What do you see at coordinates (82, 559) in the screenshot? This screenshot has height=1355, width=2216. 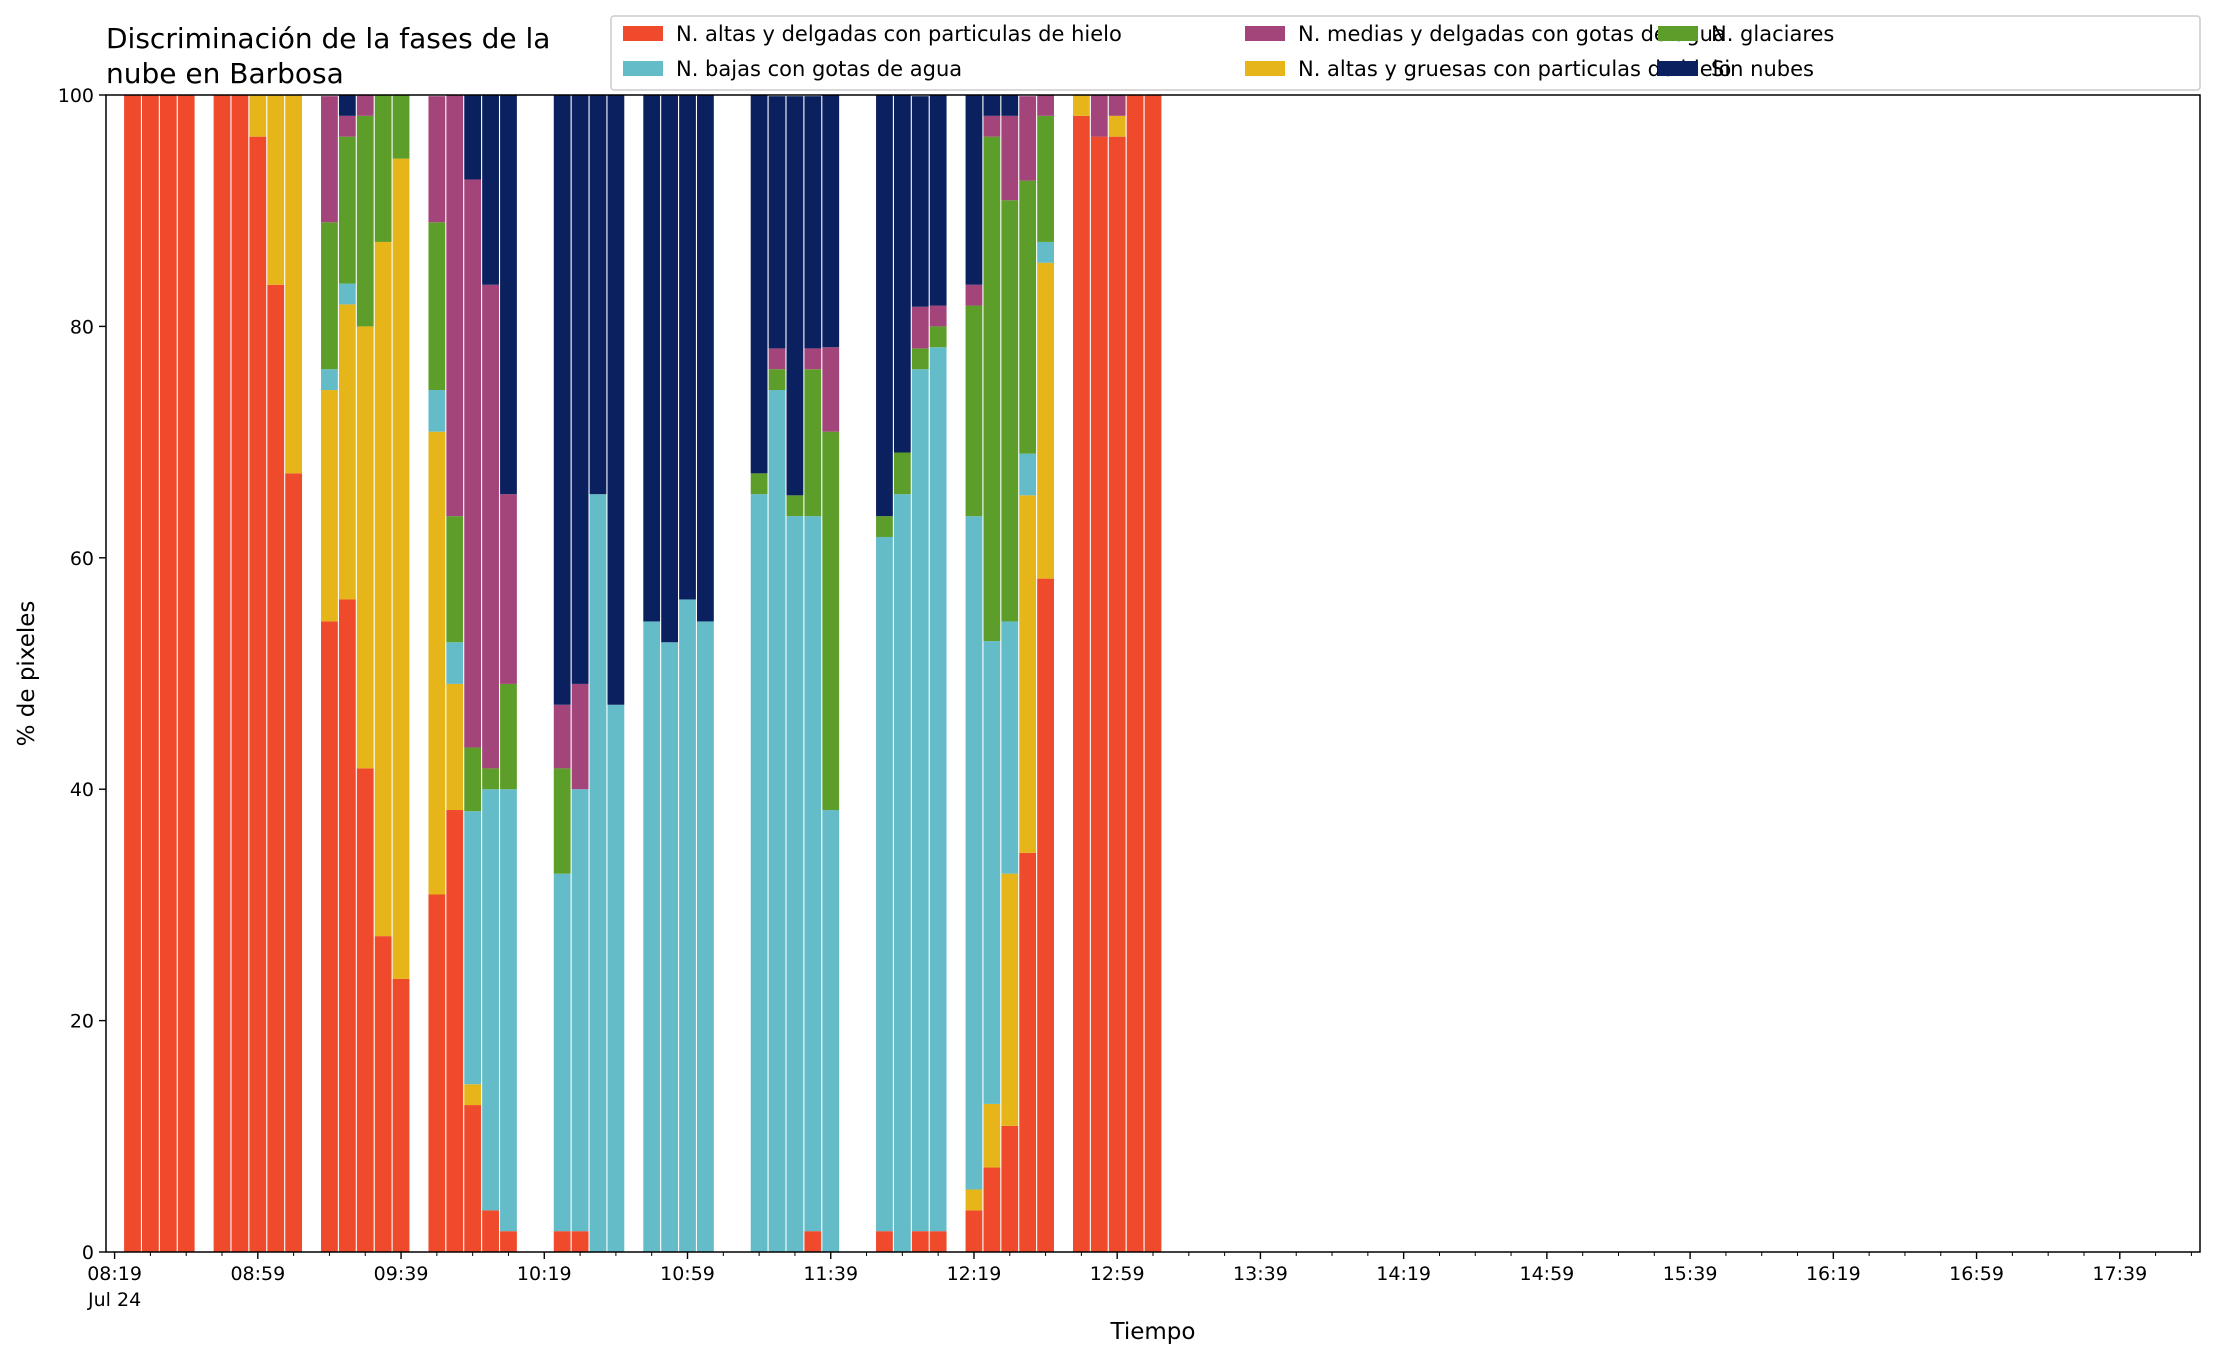 I see `y-tick-label: 60` at bounding box center [82, 559].